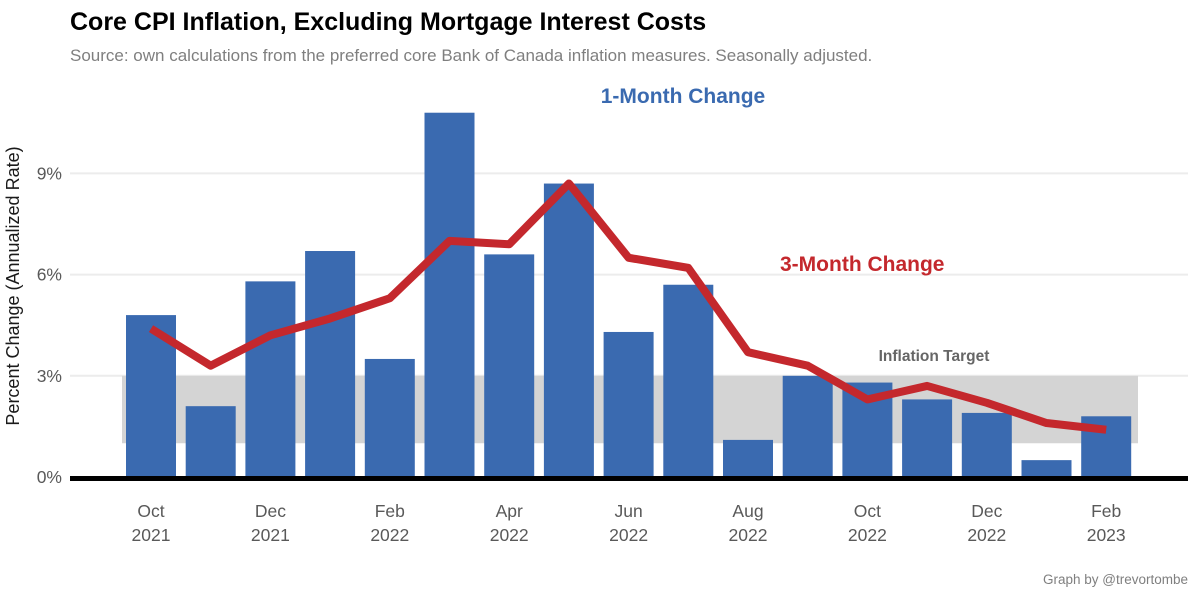 This screenshot has width=1200, height=600. What do you see at coordinates (986, 444) in the screenshot?
I see `bar-dec-2022` at bounding box center [986, 444].